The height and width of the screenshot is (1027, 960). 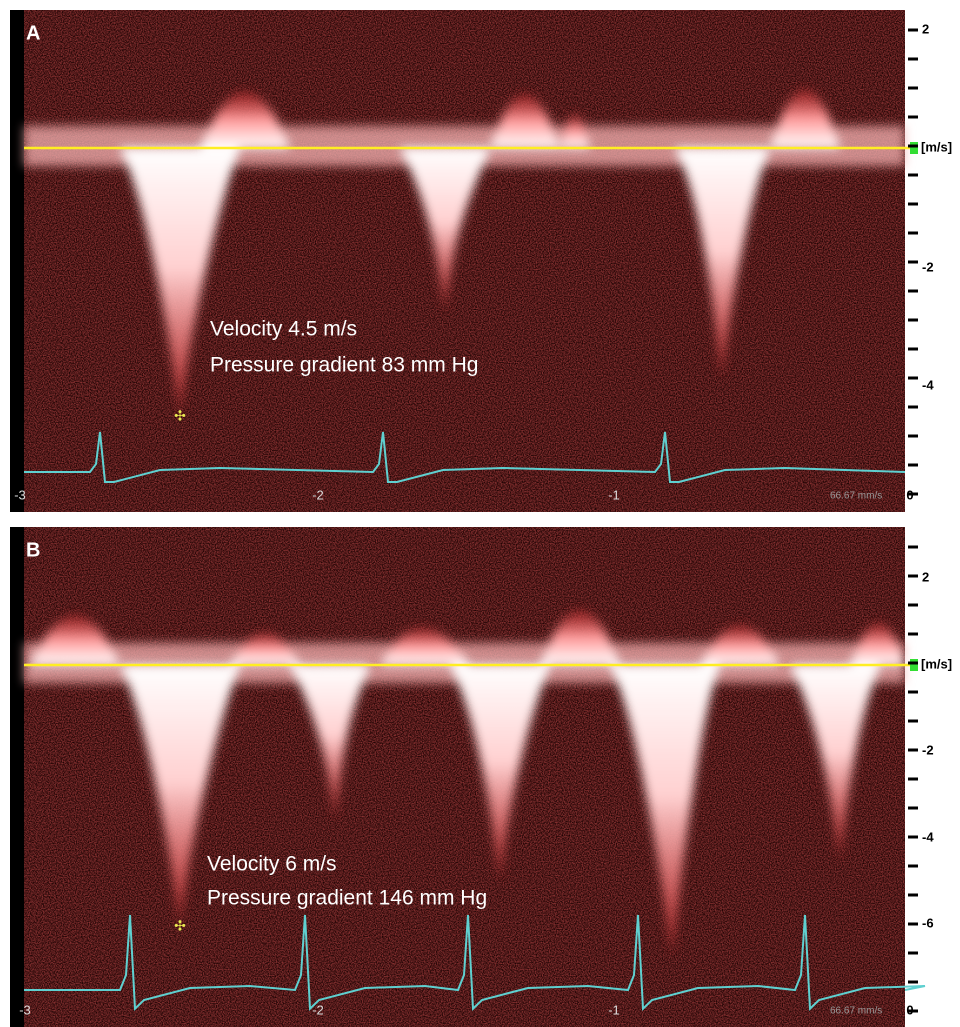 I want to click on annotation: Velocity 4.5 m/s, so click(x=283, y=329).